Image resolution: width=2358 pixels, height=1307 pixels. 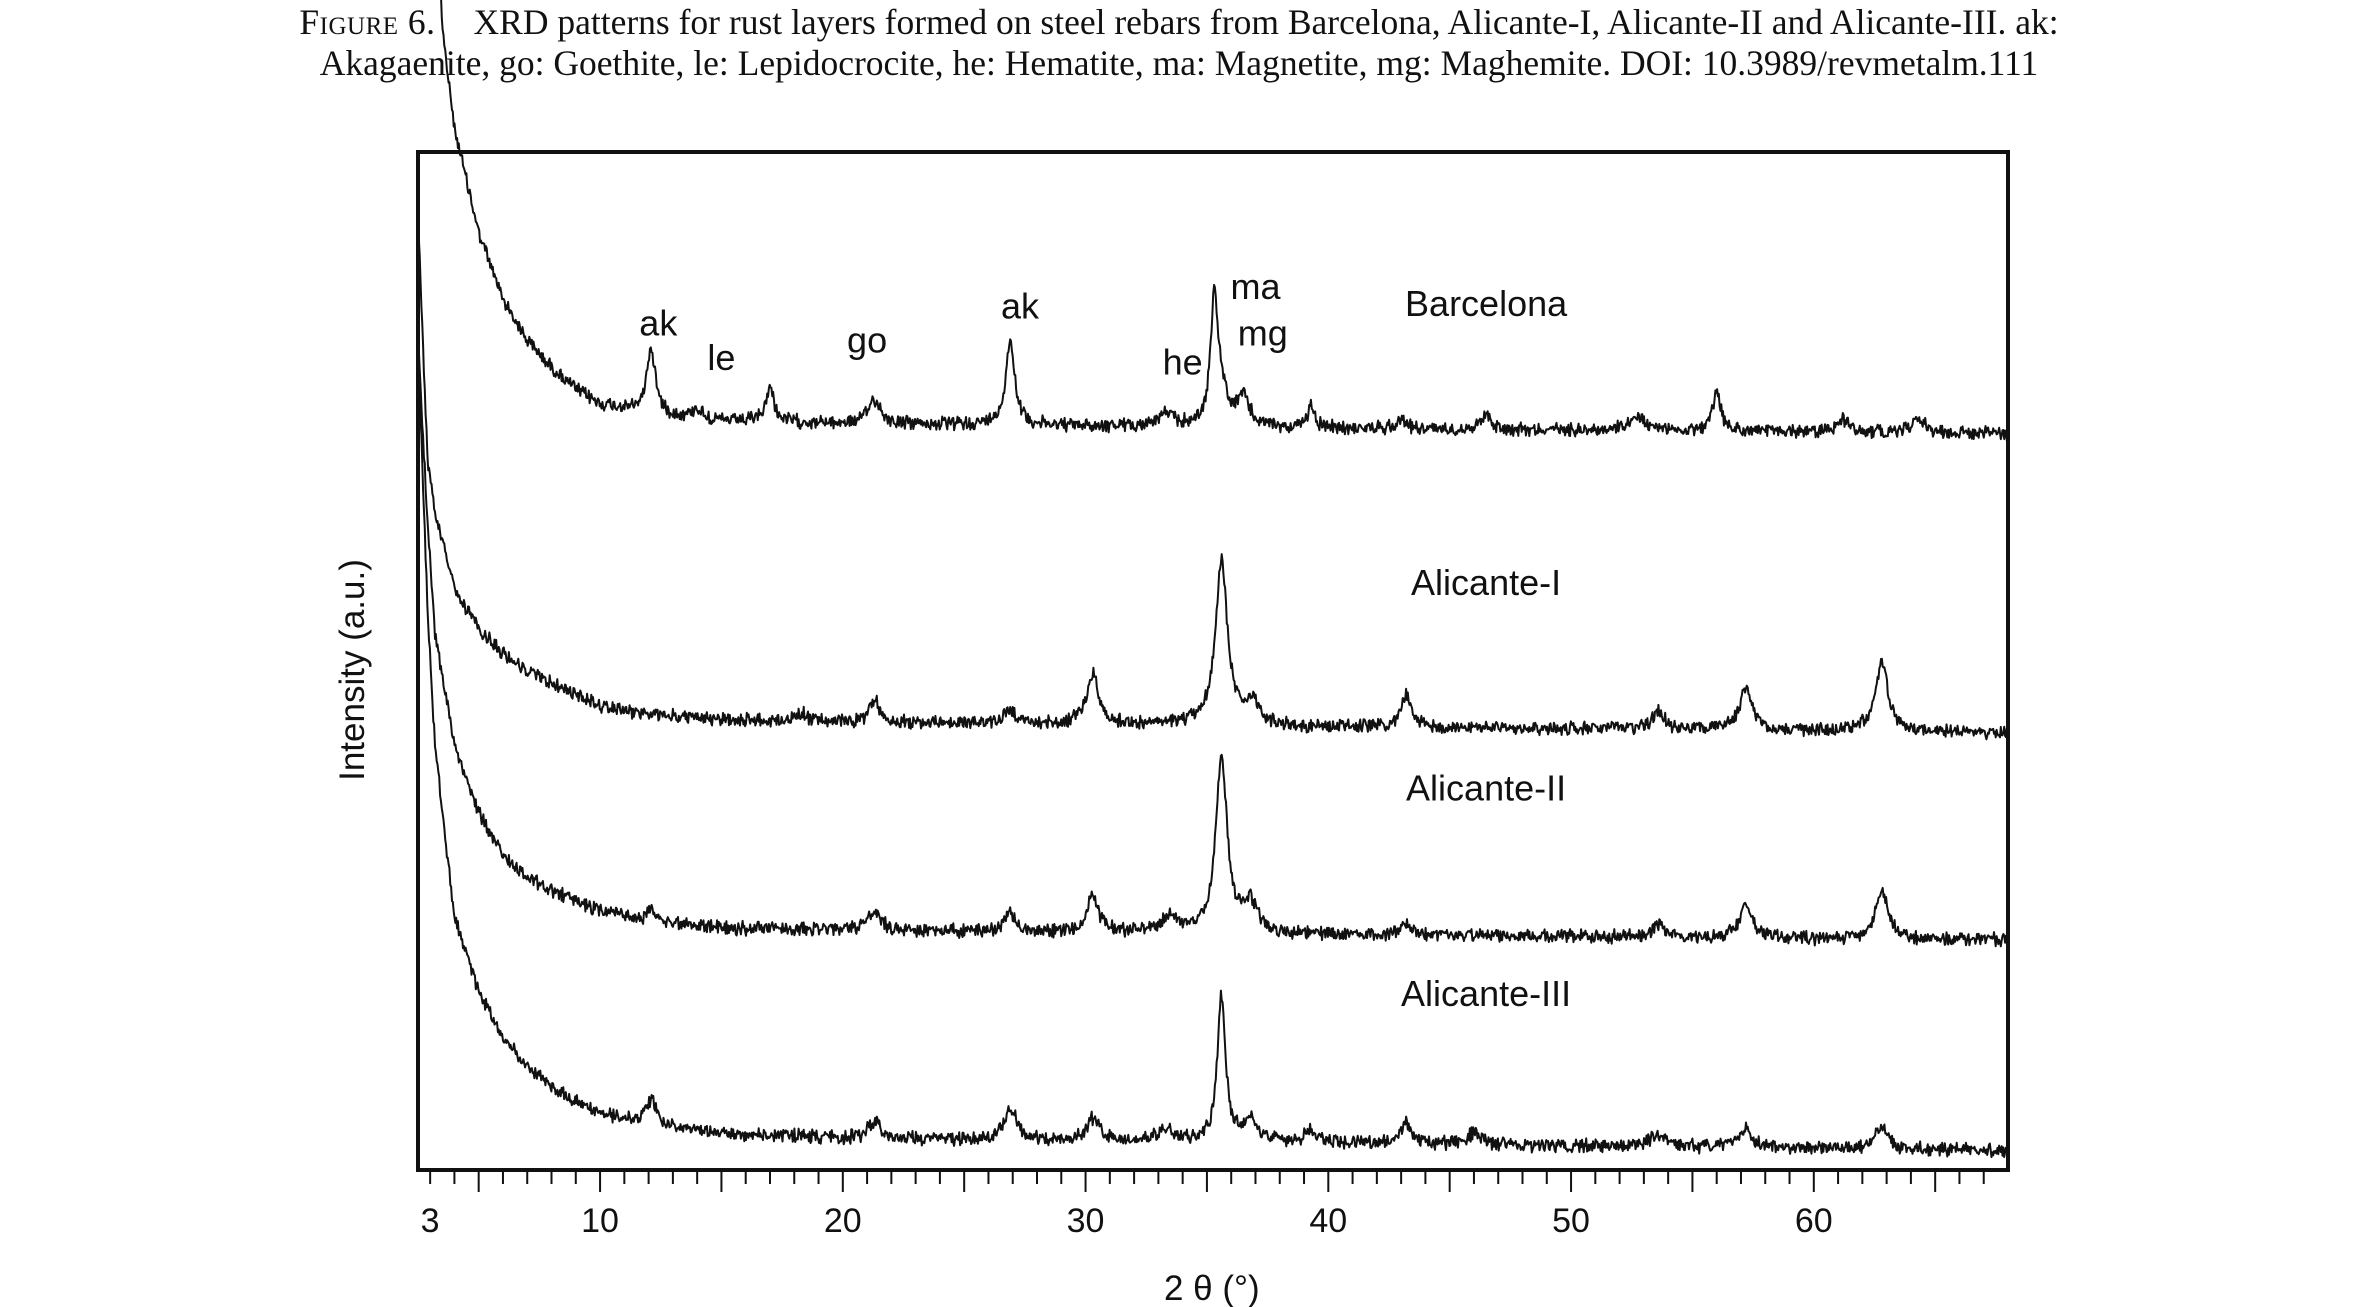 What do you see at coordinates (1328, 1221) in the screenshot?
I see `x-tick-label: 40` at bounding box center [1328, 1221].